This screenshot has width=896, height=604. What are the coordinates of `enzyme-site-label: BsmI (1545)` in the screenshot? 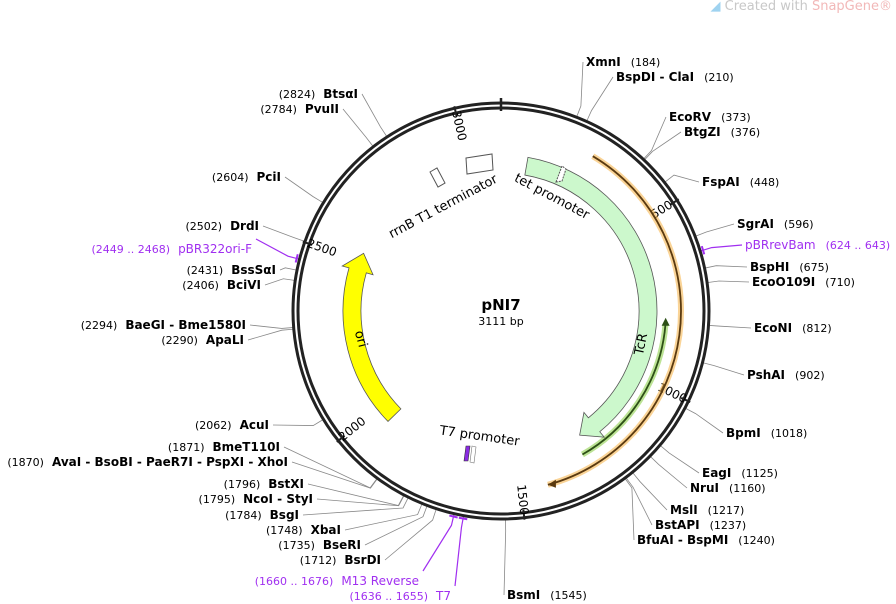 It's located at (547, 595).